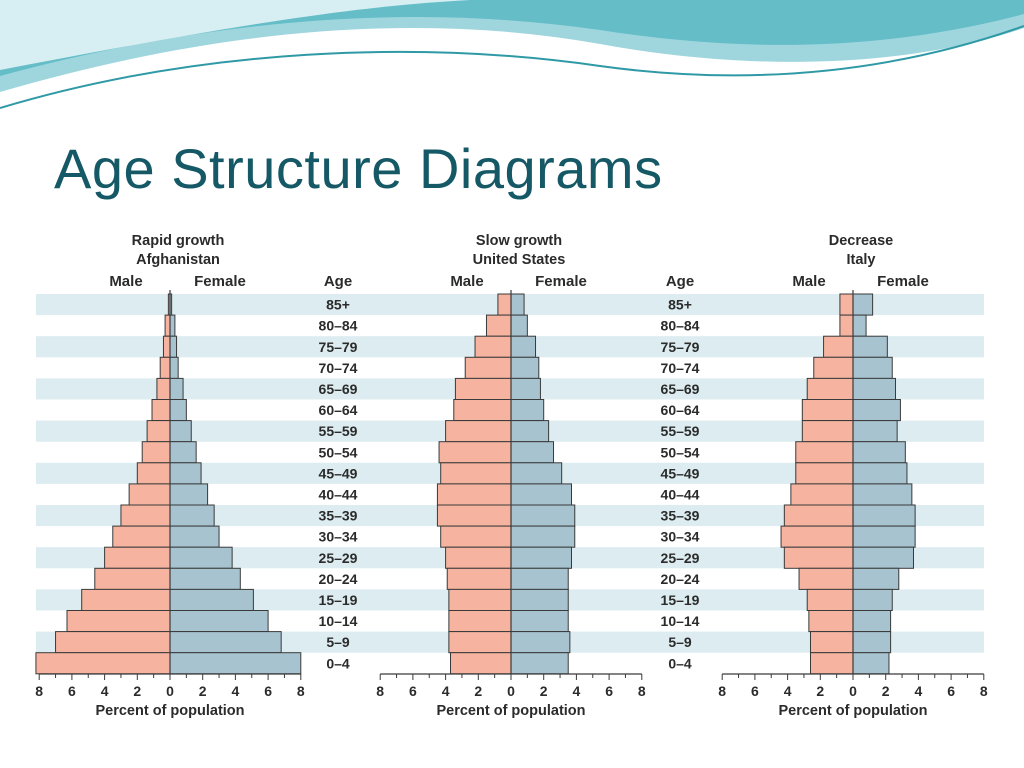 The image size is (1024, 768). Describe the element at coordinates (860, 260) in the screenshot. I see `chart-subtitle: Italy` at that location.